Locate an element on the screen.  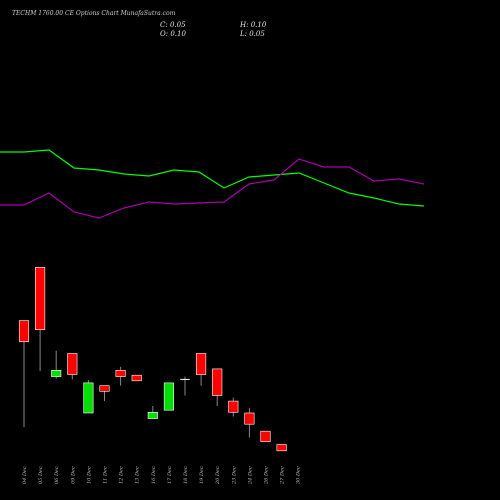
x-tick-label: 16 Dec is located at coordinates (154, 475).